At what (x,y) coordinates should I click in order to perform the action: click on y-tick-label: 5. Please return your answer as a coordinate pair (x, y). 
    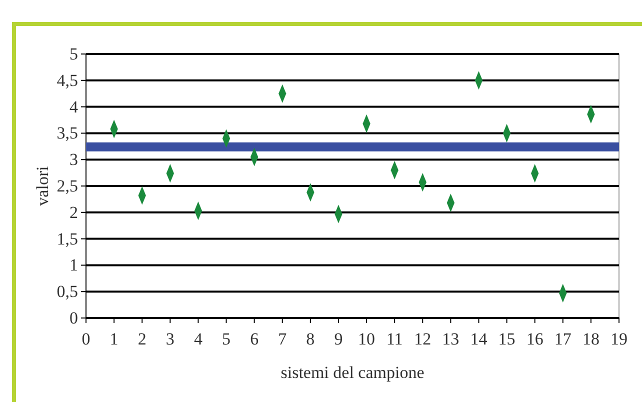
    Looking at the image, I should click on (74, 54).